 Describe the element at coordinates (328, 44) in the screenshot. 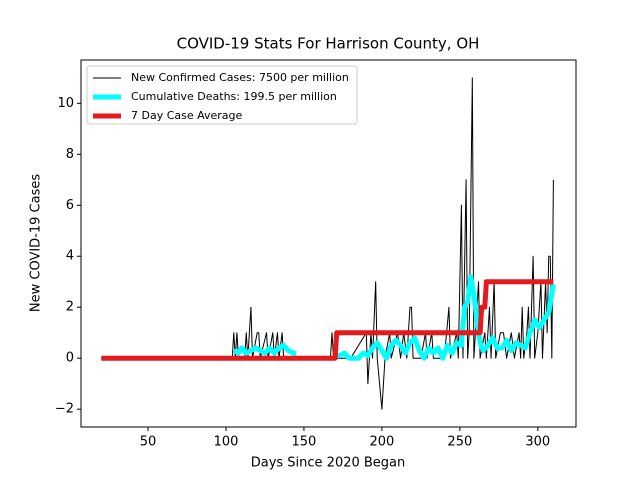

I see `chart-title: COVID-19 Stats For Harrison County, OH` at that location.